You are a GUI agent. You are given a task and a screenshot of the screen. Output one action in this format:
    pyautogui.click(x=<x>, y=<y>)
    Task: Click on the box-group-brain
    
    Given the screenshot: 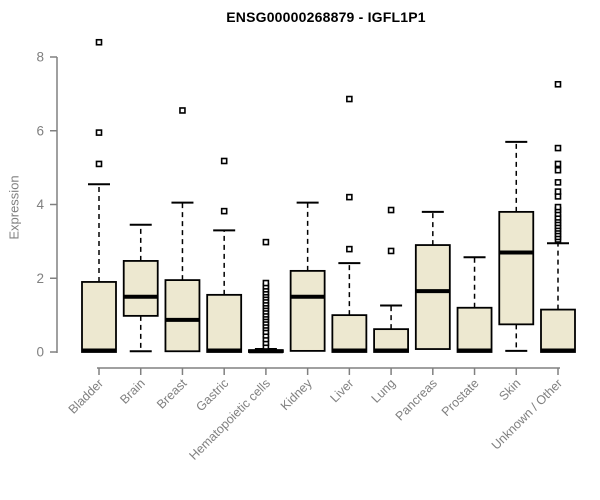 What is the action you would take?
    pyautogui.click(x=140, y=288)
    